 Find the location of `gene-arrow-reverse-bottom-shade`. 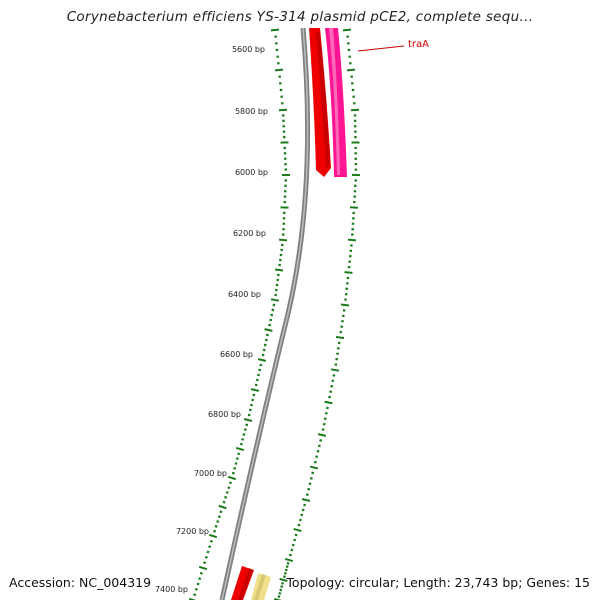

gene-arrow-reverse-bottom-shade is located at coordinates (245, 584).